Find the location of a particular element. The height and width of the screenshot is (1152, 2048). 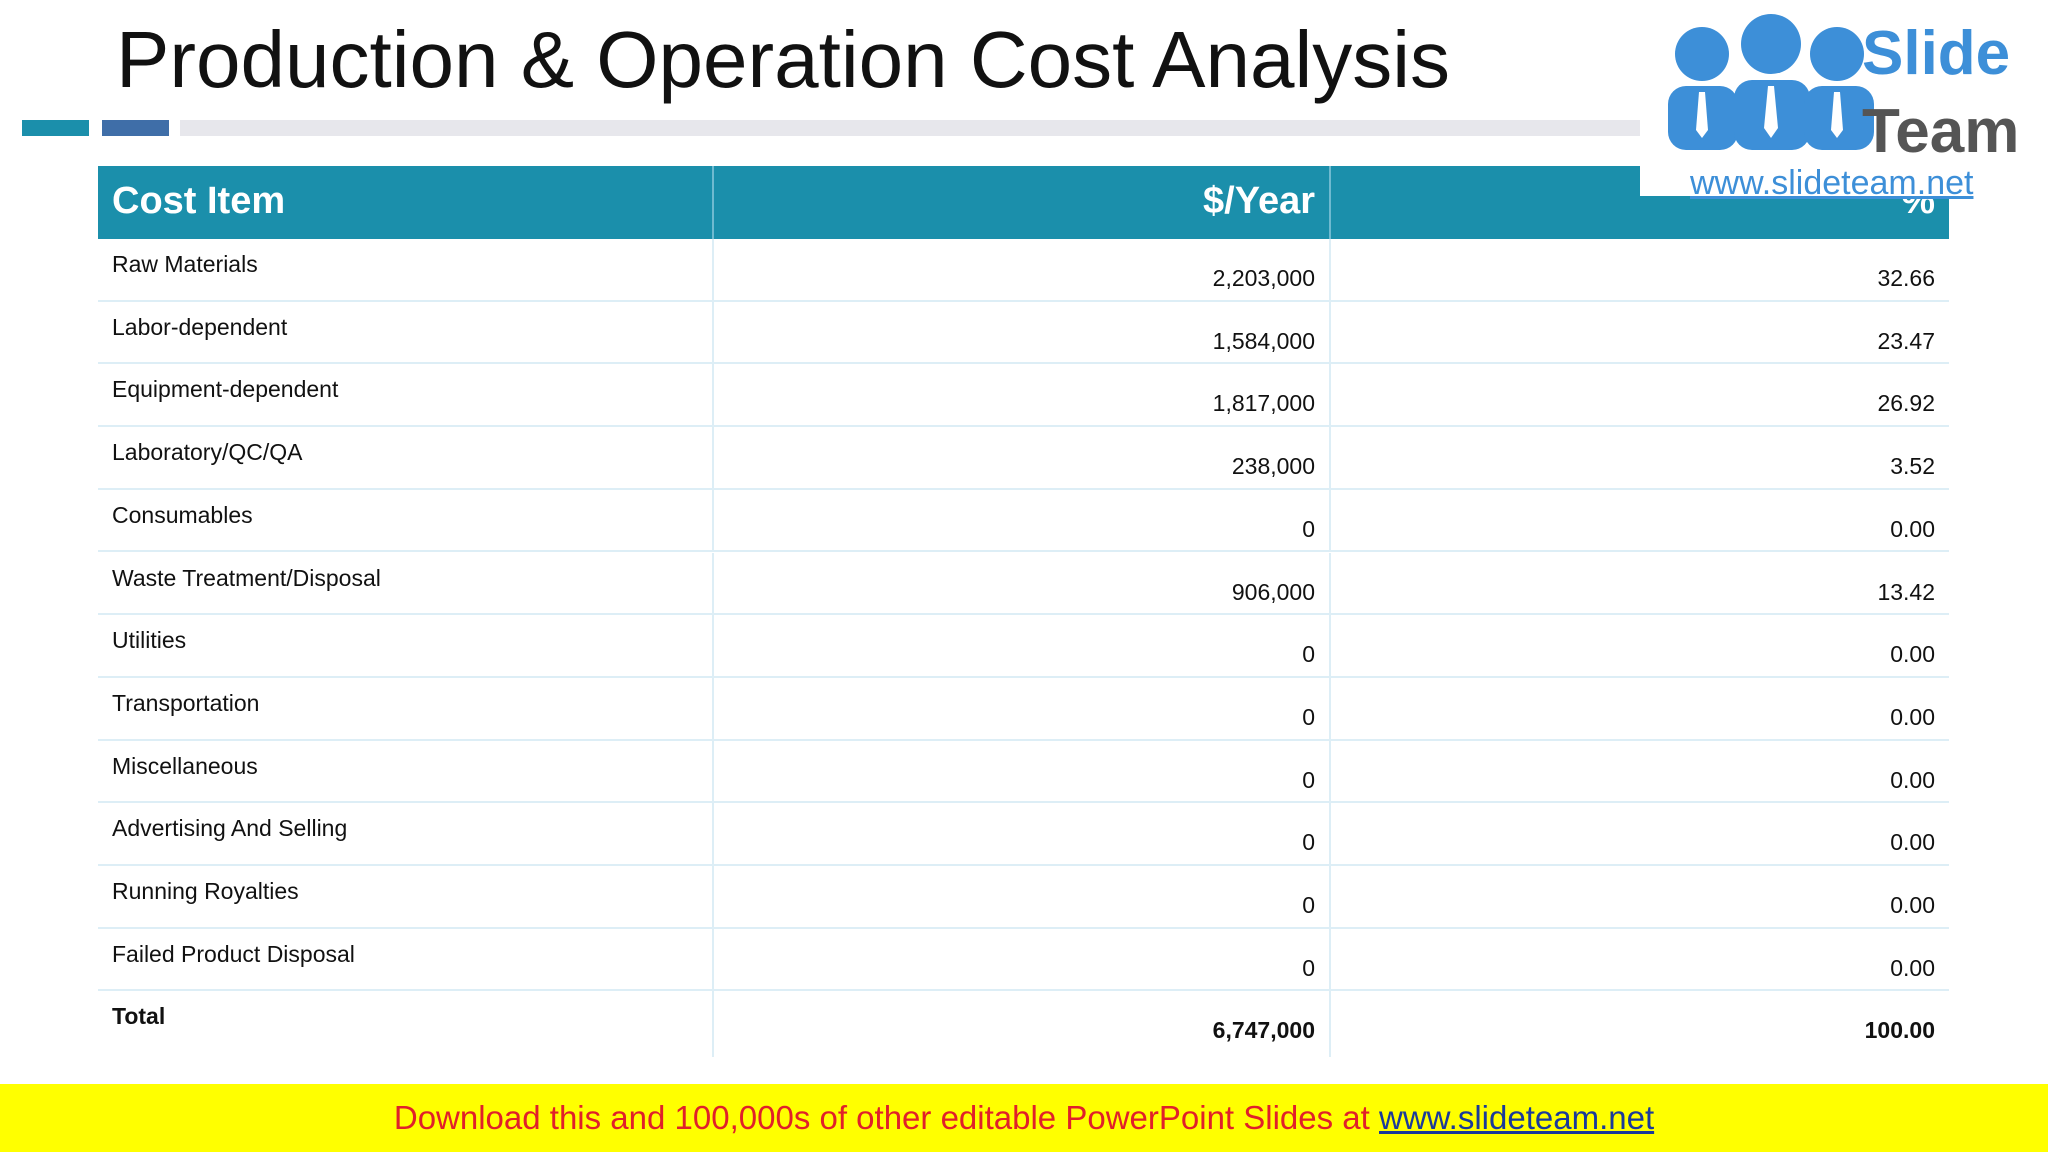

table-cell: Transportation is located at coordinates (406, 708).